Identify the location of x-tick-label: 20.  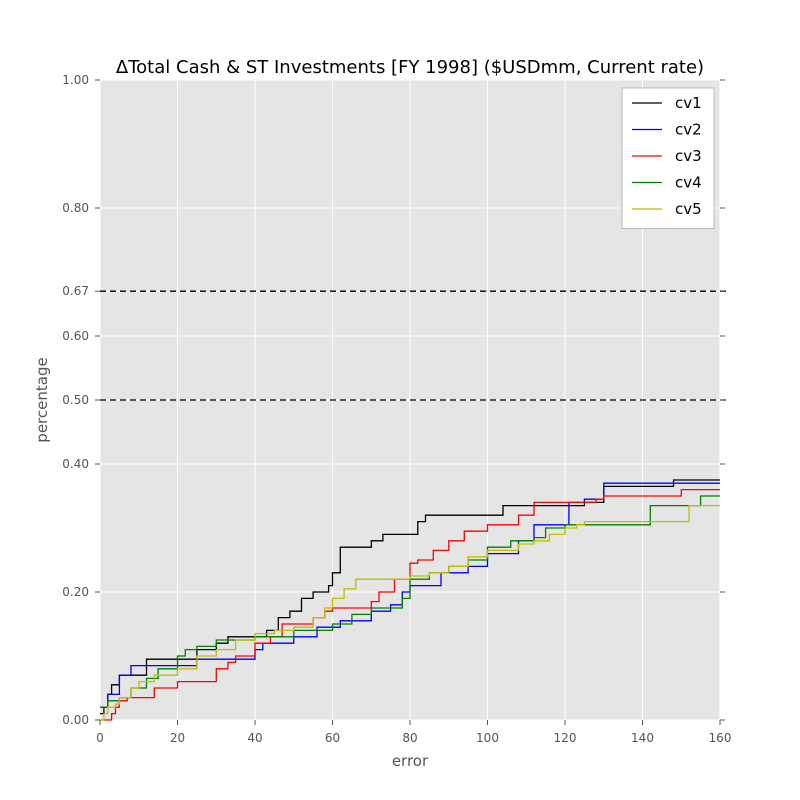
(177, 738).